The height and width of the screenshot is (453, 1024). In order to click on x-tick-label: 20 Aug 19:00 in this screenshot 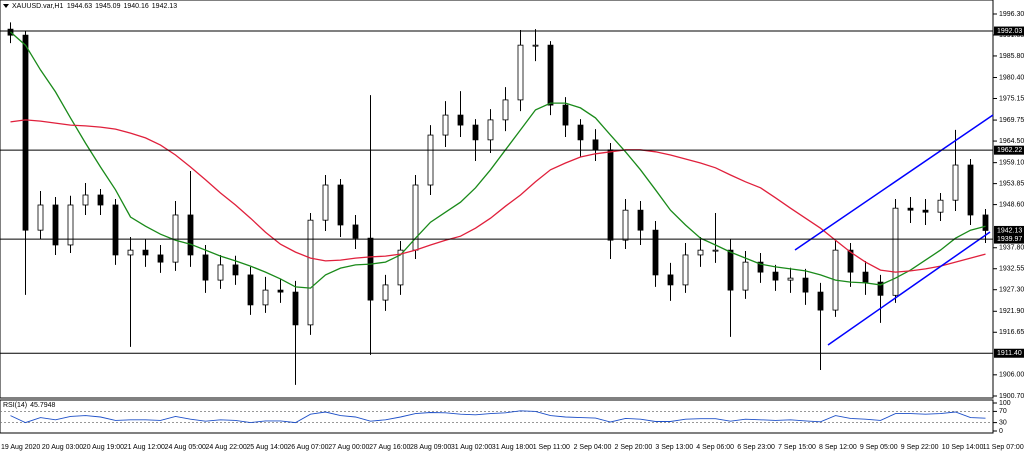, I will do `click(103, 447)`.